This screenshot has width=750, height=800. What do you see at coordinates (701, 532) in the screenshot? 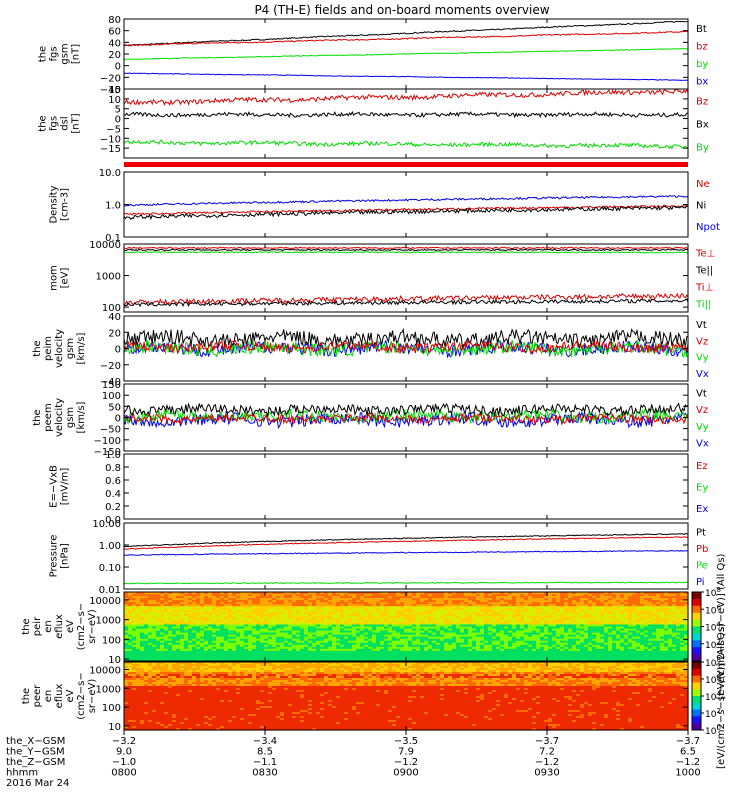
I see `legend-pt: Pt` at bounding box center [701, 532].